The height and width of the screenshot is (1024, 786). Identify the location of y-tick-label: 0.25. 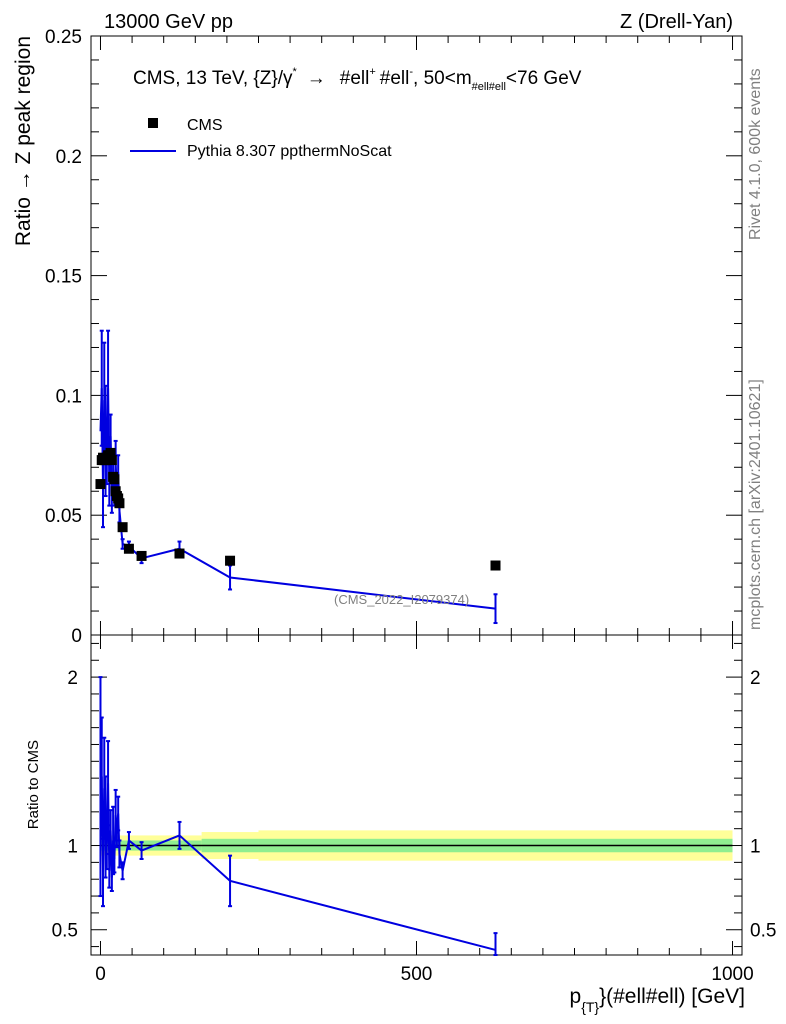
(63, 37).